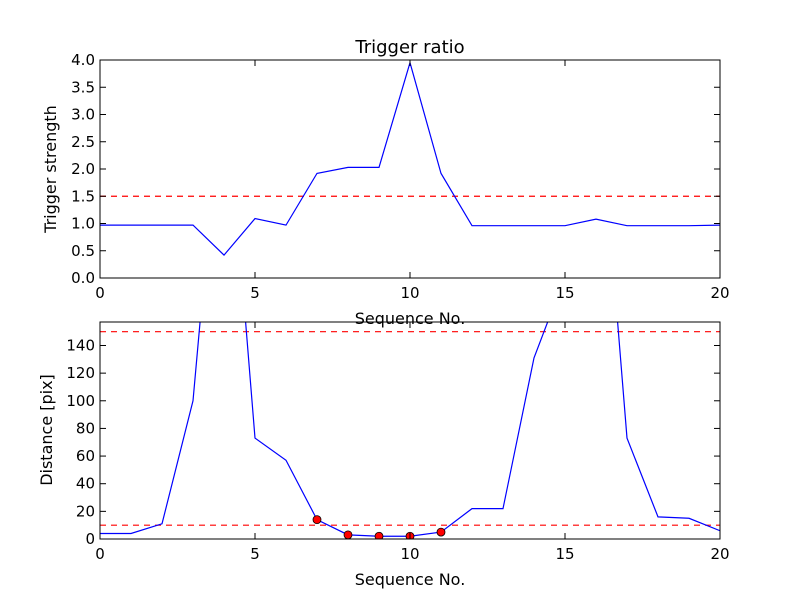  I want to click on chart-title: Trigger ratio, so click(409, 47).